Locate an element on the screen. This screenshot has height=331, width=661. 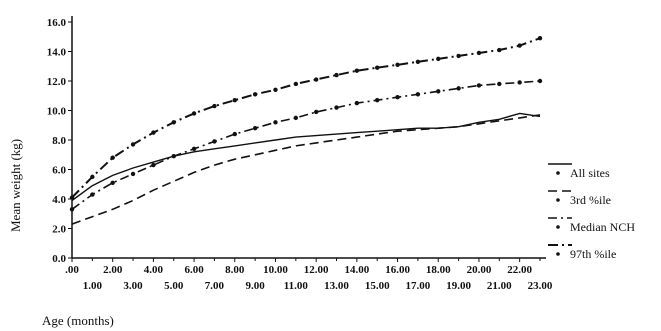
x-tick-label: 18.00 is located at coordinates (438, 270).